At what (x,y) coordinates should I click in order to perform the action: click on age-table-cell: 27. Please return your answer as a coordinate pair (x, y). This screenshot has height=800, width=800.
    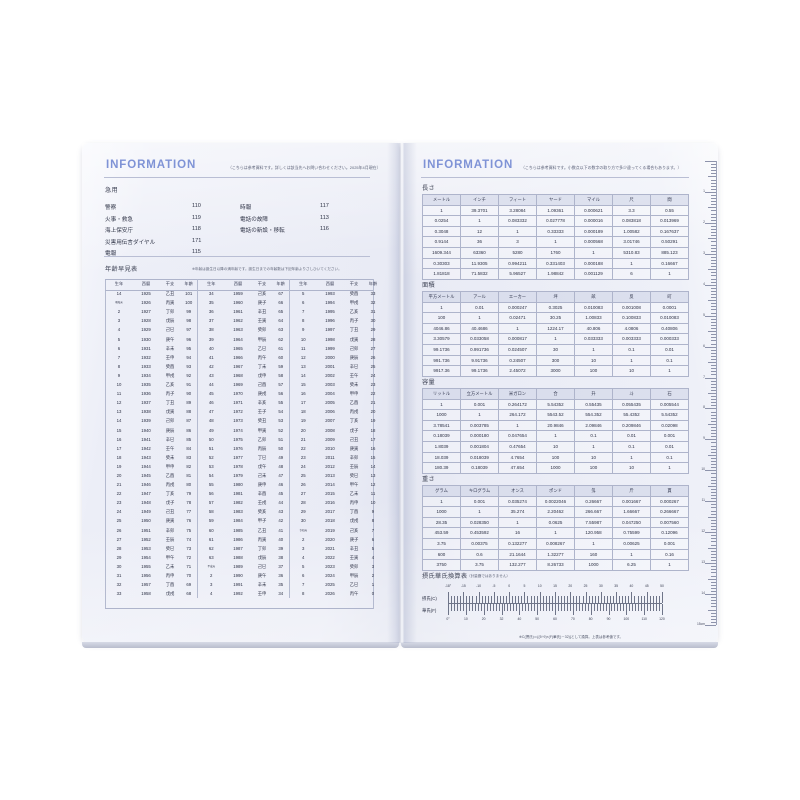
    Looking at the image, I should click on (302, 494).